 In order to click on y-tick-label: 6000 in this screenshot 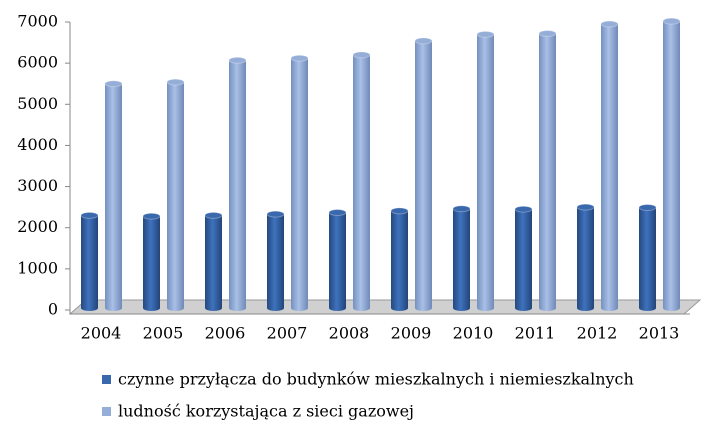, I will do `click(37, 62)`.